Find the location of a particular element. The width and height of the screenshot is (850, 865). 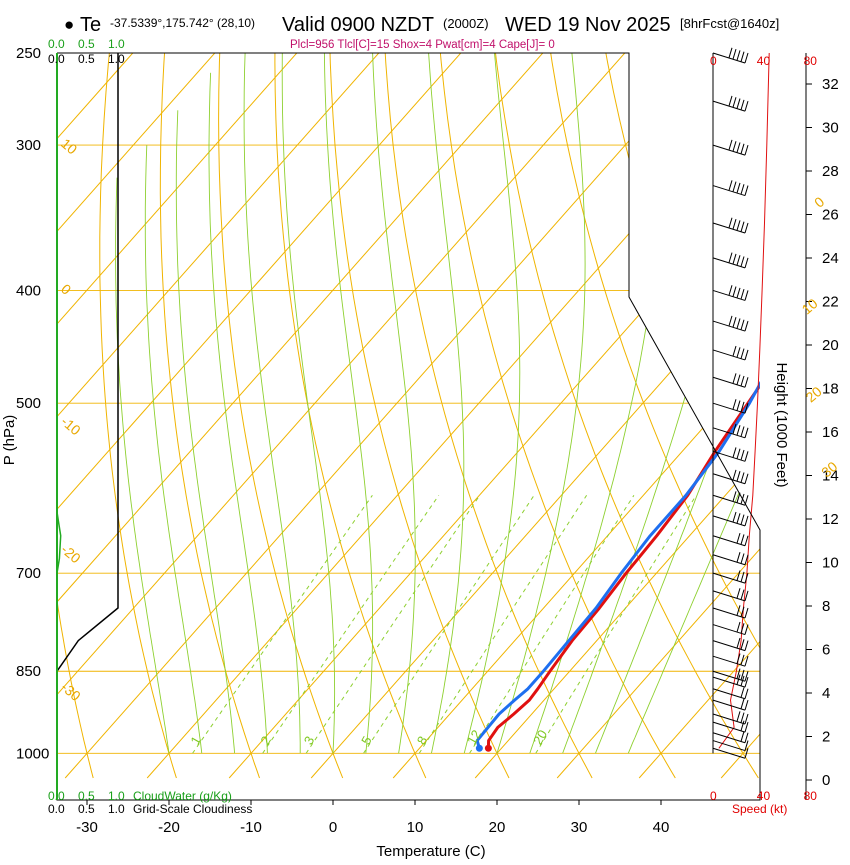

height-tick: 6 is located at coordinates (826, 650).